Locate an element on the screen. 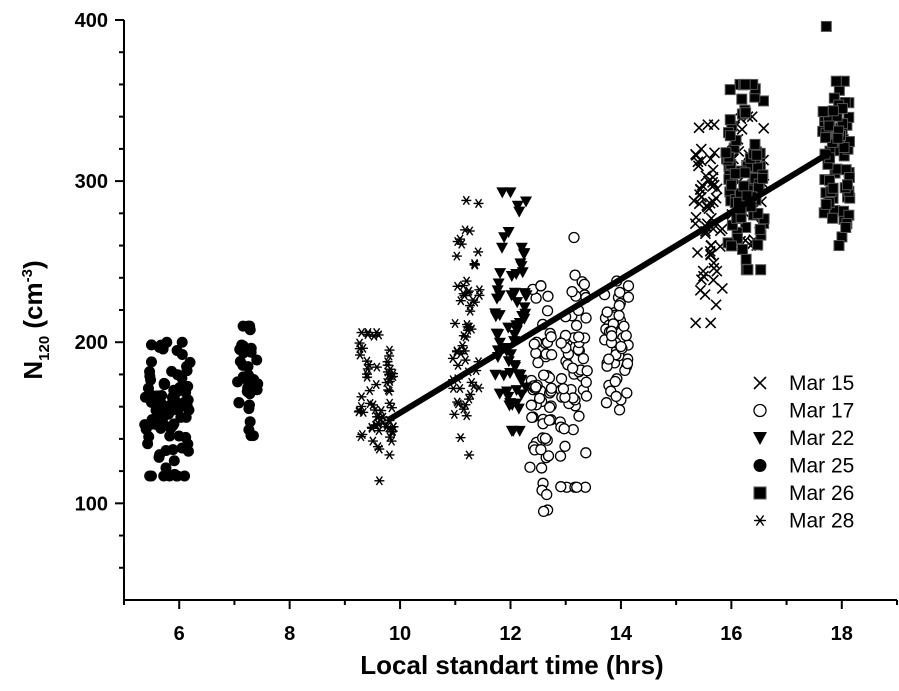 Image resolution: width=899 pixels, height=691 pixels. legend-label: Mar 17 is located at coordinates (821, 411).